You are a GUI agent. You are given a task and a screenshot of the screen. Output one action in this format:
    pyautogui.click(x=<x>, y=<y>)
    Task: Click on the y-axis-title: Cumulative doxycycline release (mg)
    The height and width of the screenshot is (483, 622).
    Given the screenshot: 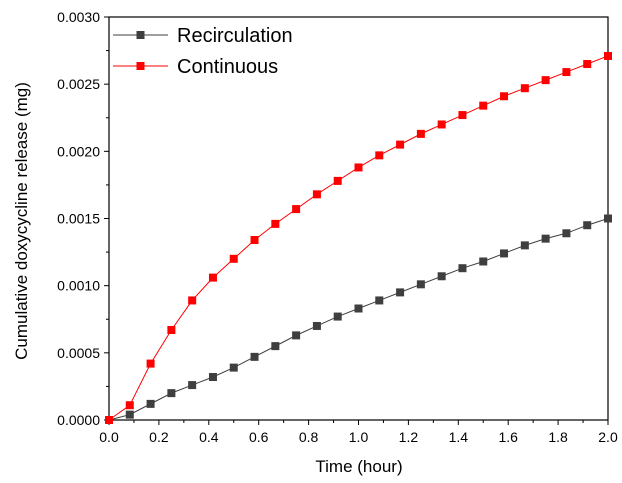 What is the action you would take?
    pyautogui.click(x=21, y=221)
    